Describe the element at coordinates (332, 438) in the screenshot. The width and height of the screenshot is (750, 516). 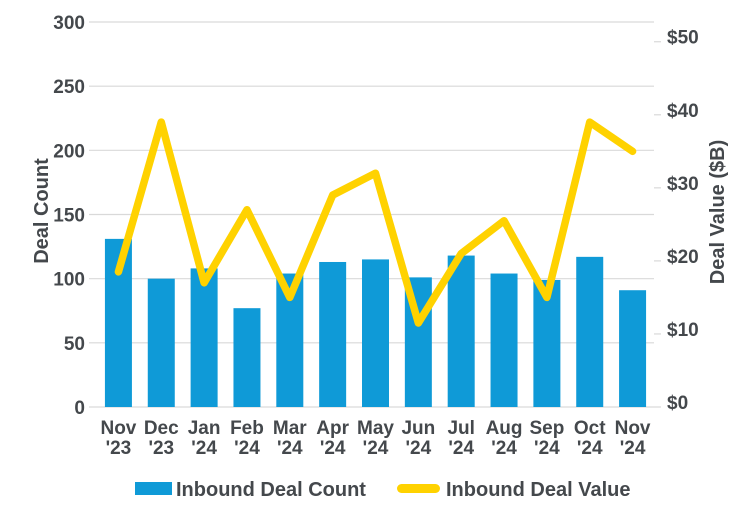
I see `x-axis-tick-label: Apr '24` at that location.